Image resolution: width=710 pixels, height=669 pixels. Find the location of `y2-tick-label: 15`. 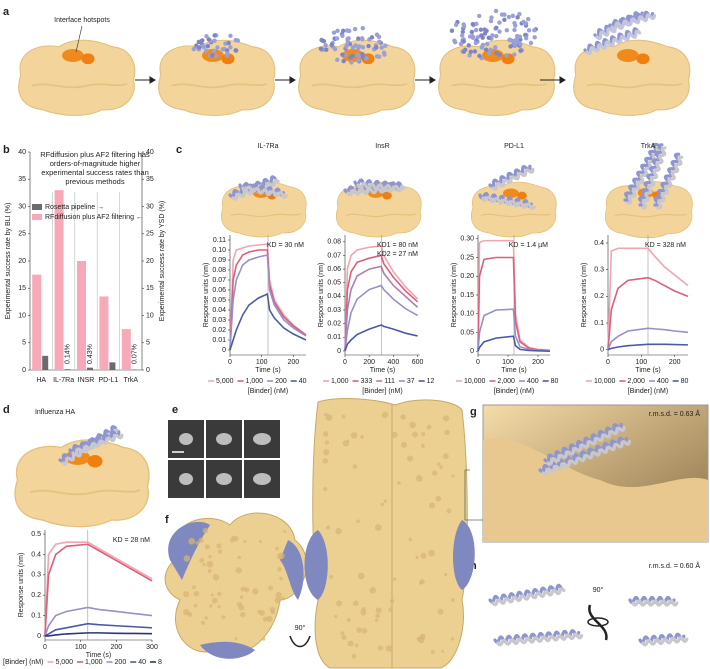

y2-tick-label: 15 is located at coordinates (150, 288).